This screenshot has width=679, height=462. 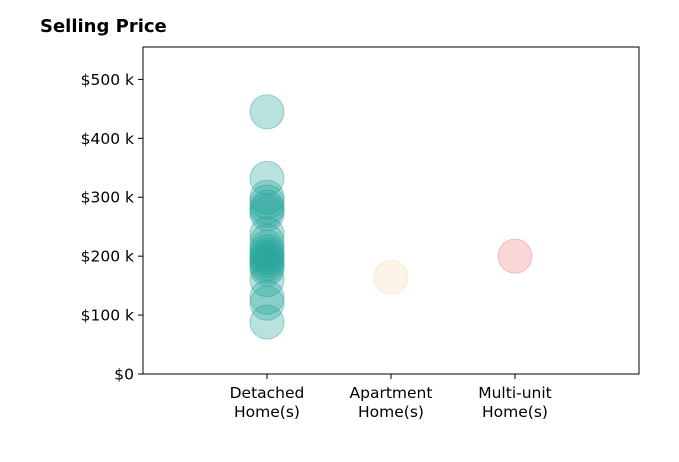 What do you see at coordinates (107, 257) in the screenshot?
I see `y-tick-label: $200 k` at bounding box center [107, 257].